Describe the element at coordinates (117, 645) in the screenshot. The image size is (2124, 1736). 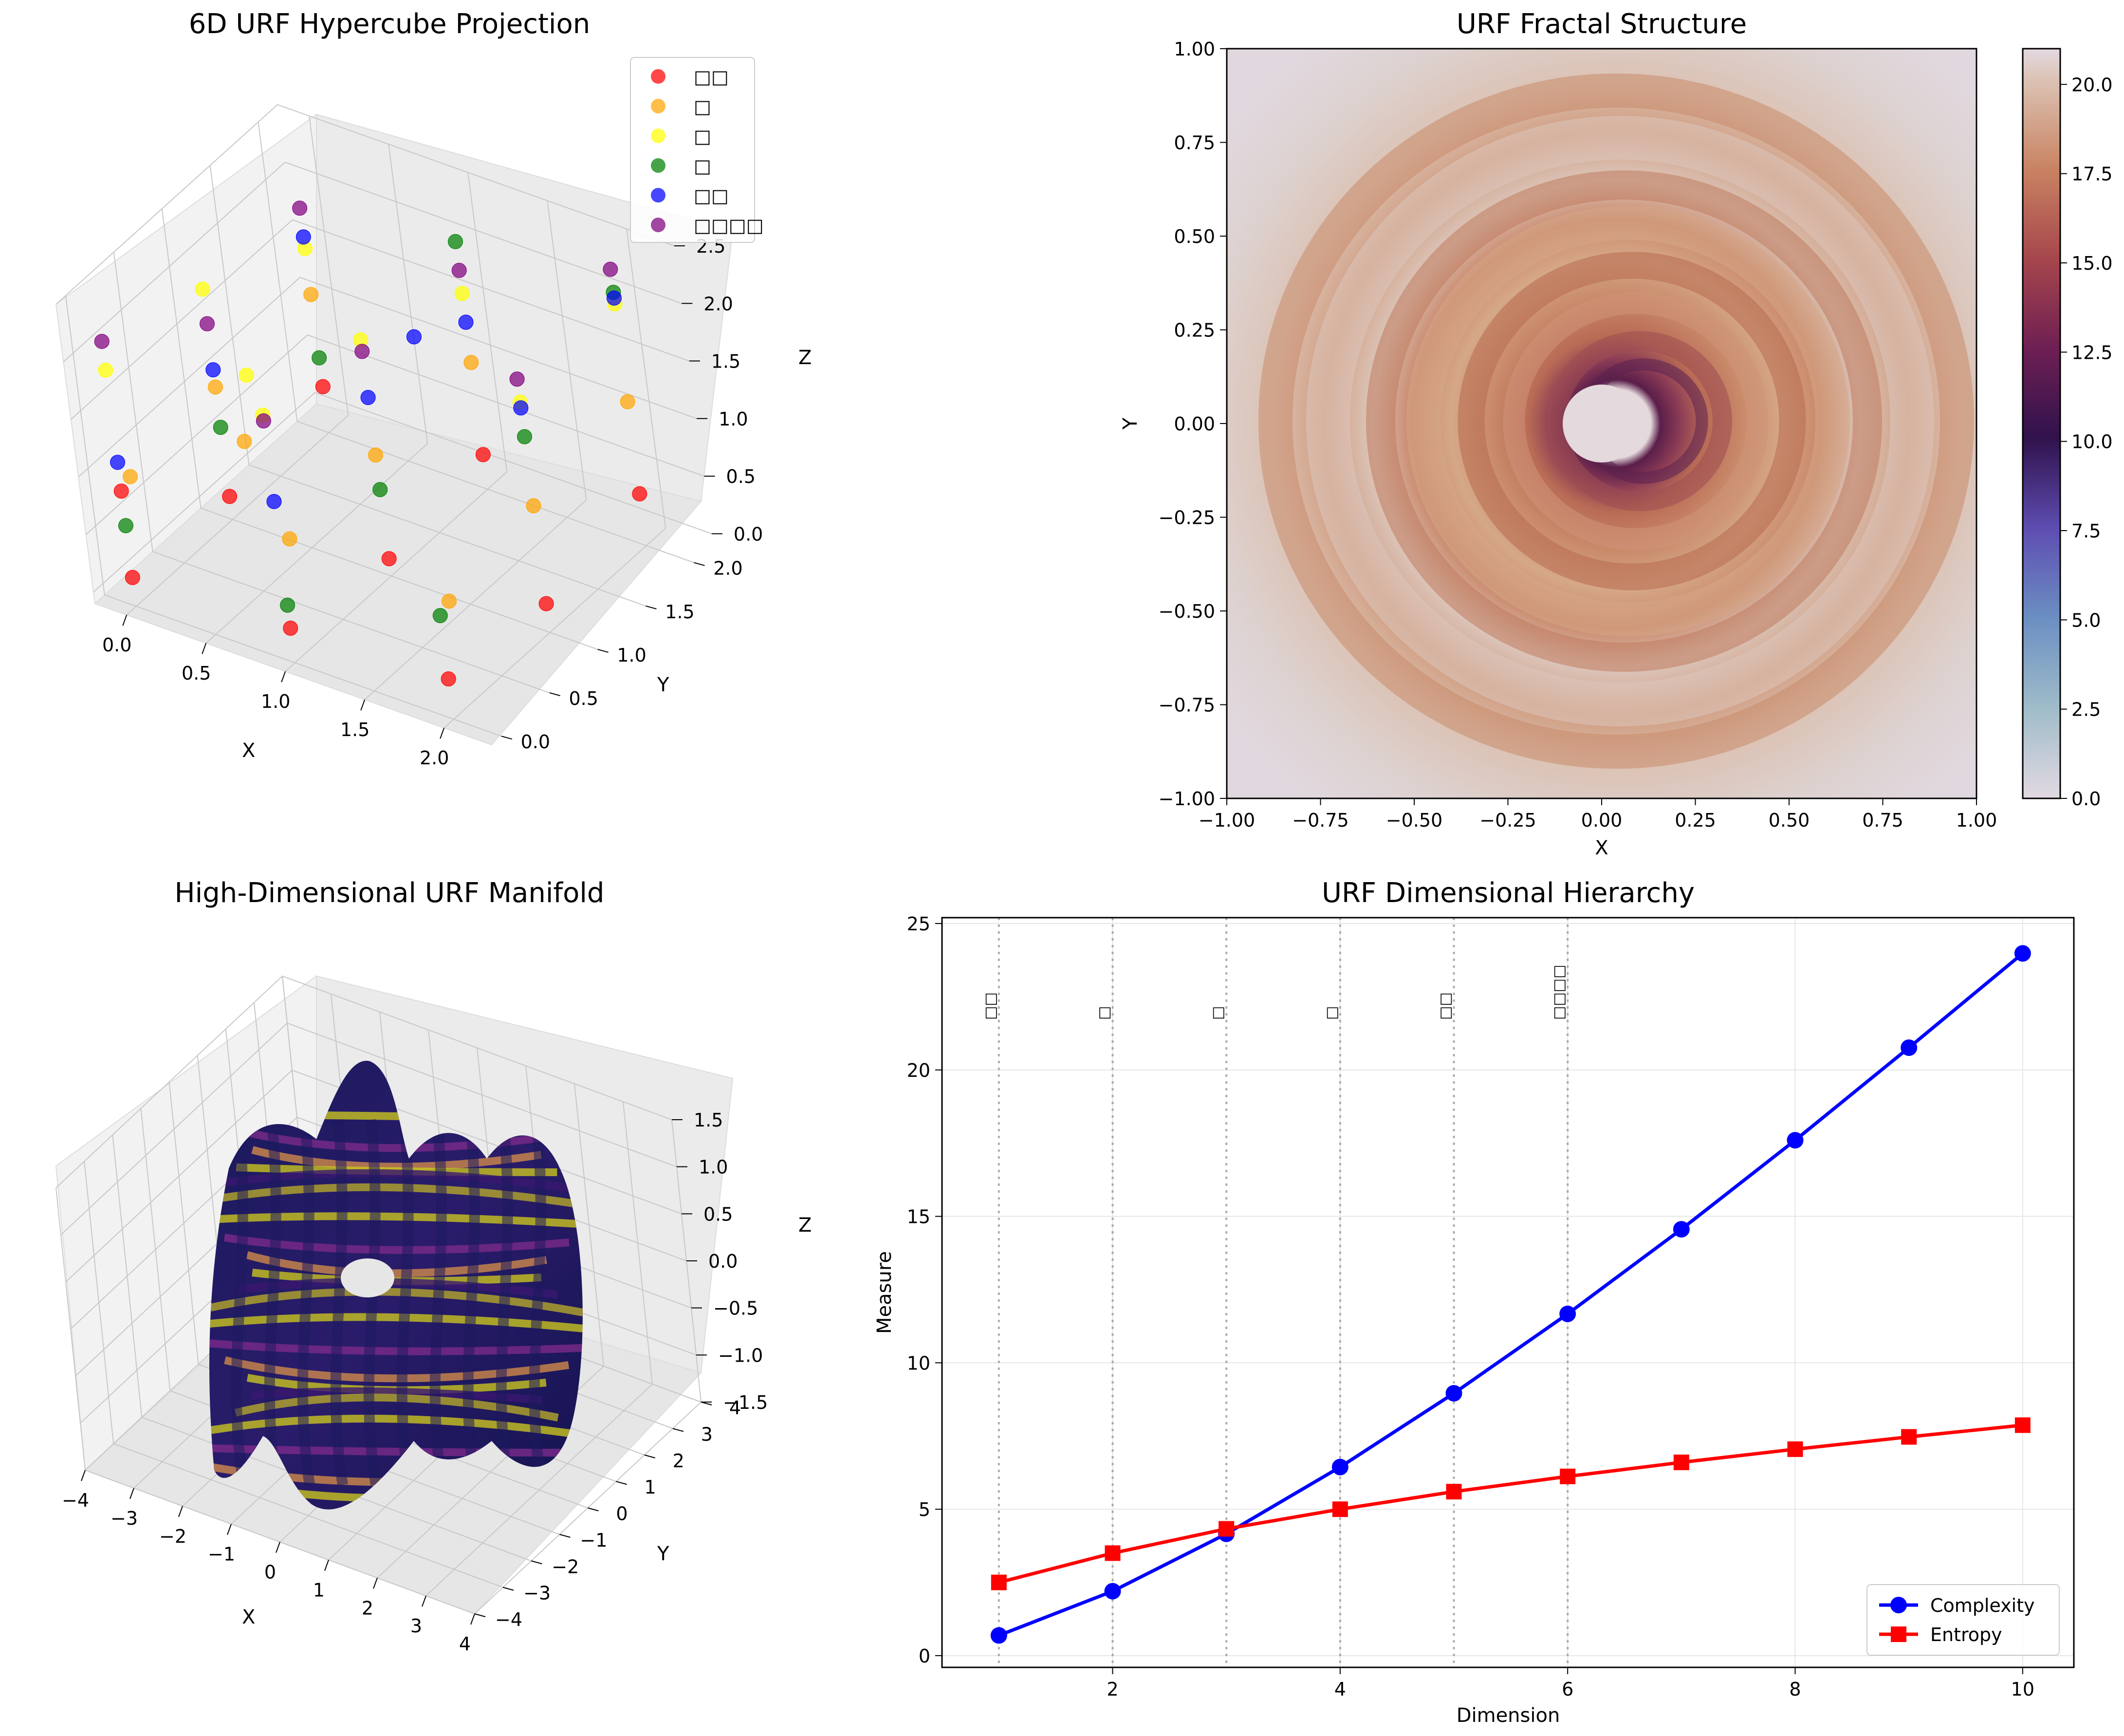
I see `hypercube-xtick-label: 0.0` at that location.